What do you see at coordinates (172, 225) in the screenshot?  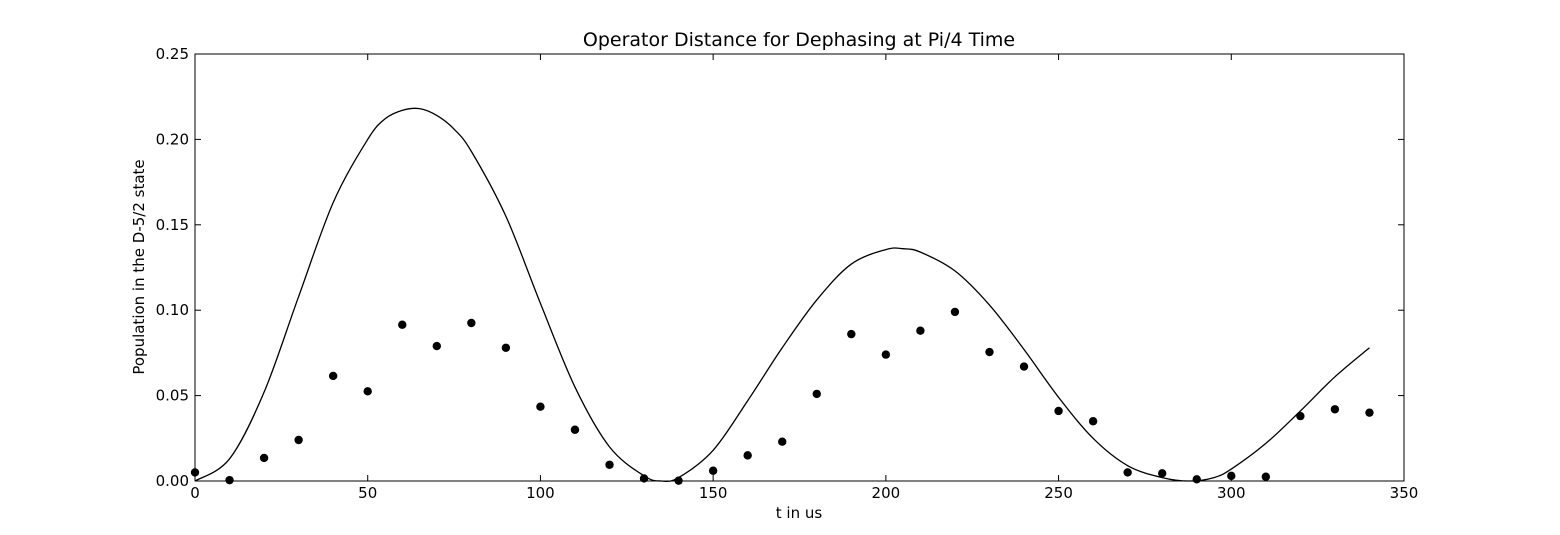 I see `y-tick-label: 0.15` at bounding box center [172, 225].